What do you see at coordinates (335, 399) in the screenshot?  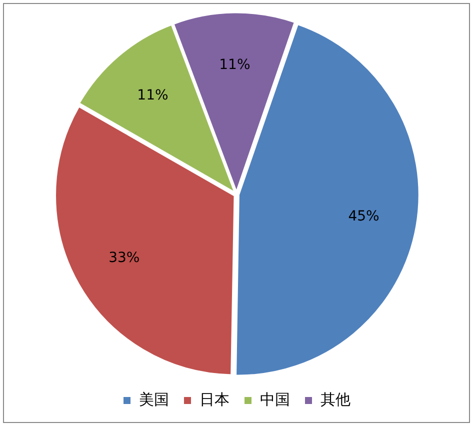 I see `legend-label: 其他` at bounding box center [335, 399].